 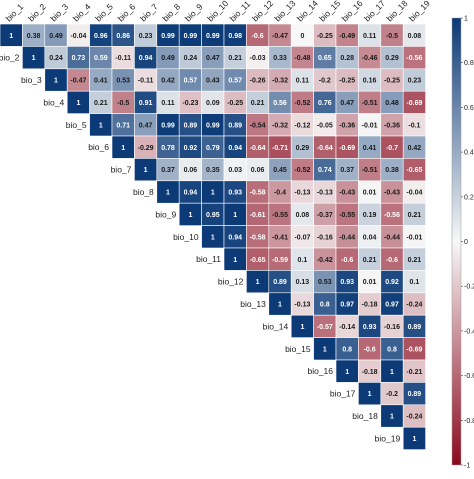 What do you see at coordinates (191, 125) in the screenshot?
I see `cell-value-label-5-9: 0.89` at bounding box center [191, 125].